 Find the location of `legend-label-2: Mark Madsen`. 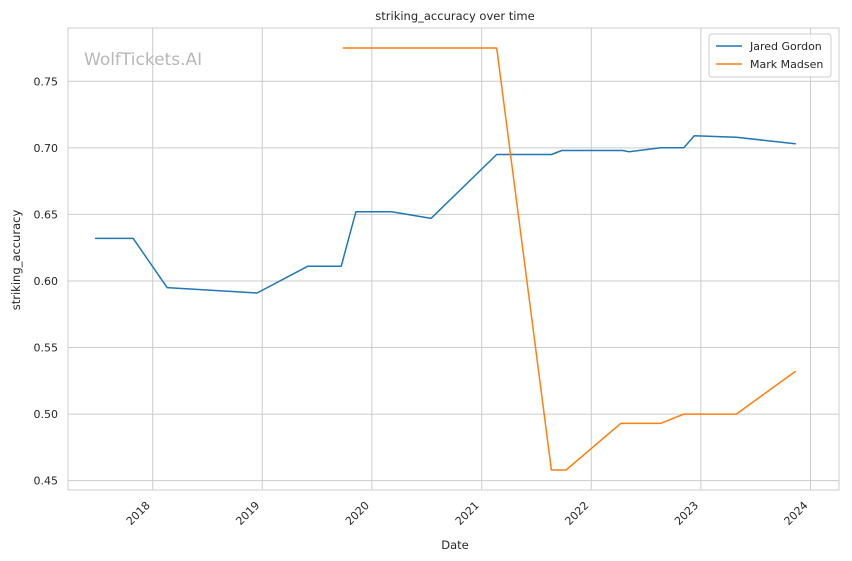

legend-label-2: Mark Madsen is located at coordinates (786, 64).